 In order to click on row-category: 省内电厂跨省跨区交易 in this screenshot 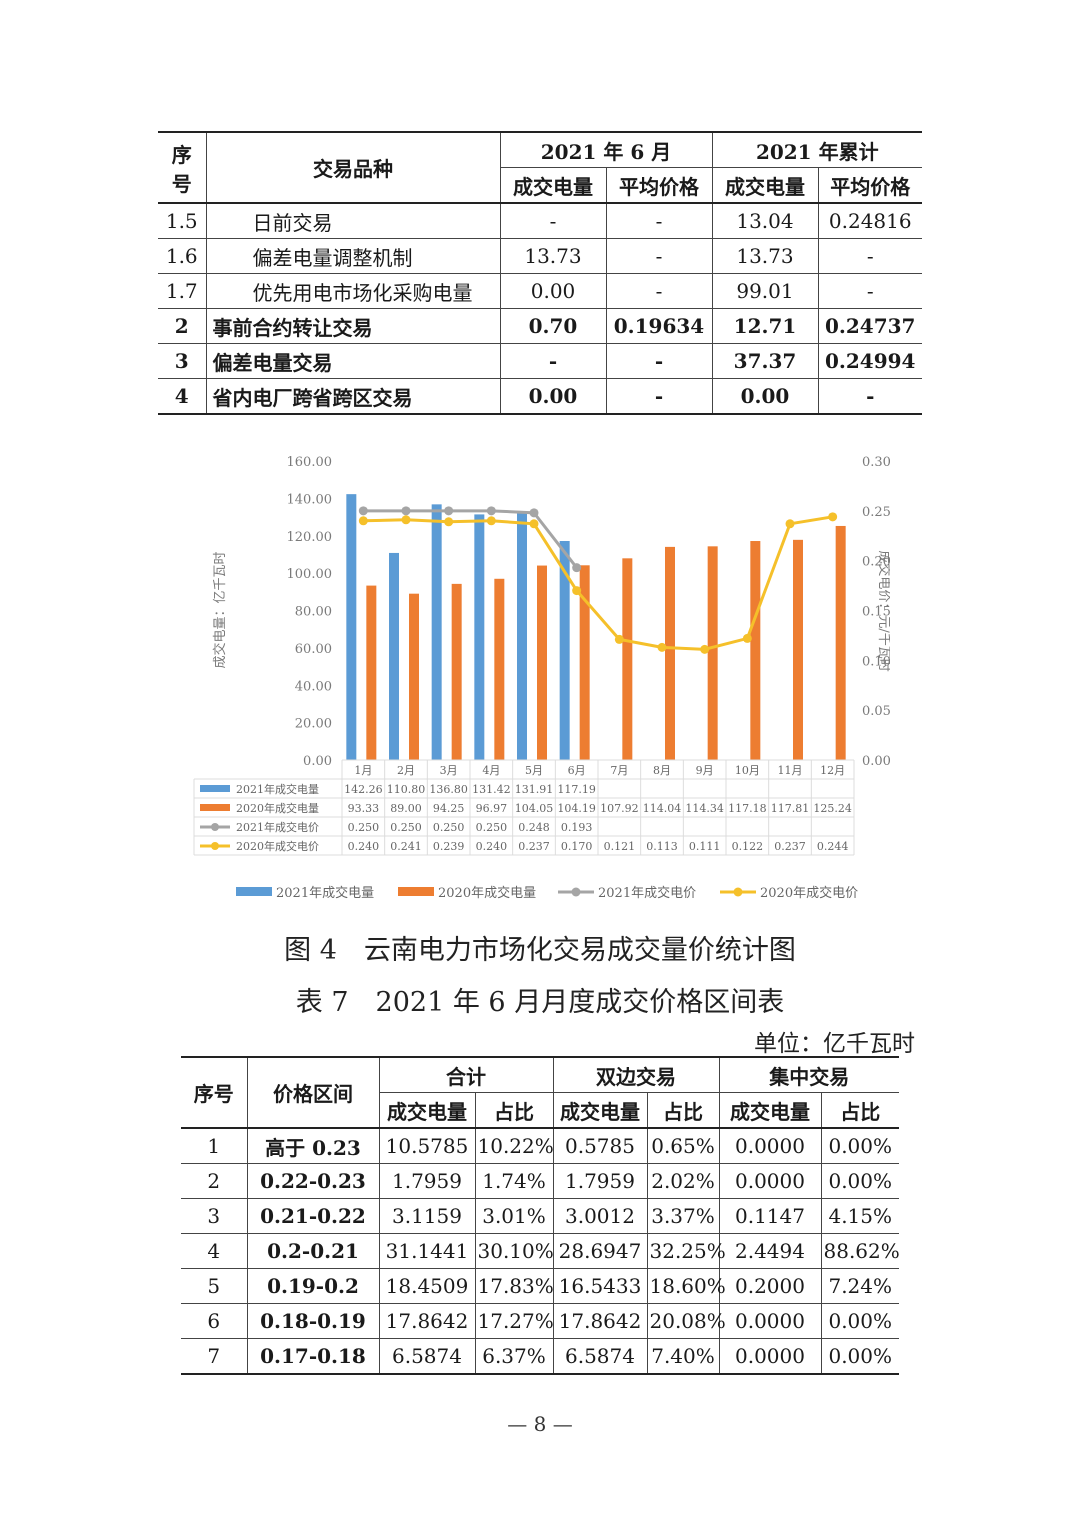, I will do `click(353, 397)`.